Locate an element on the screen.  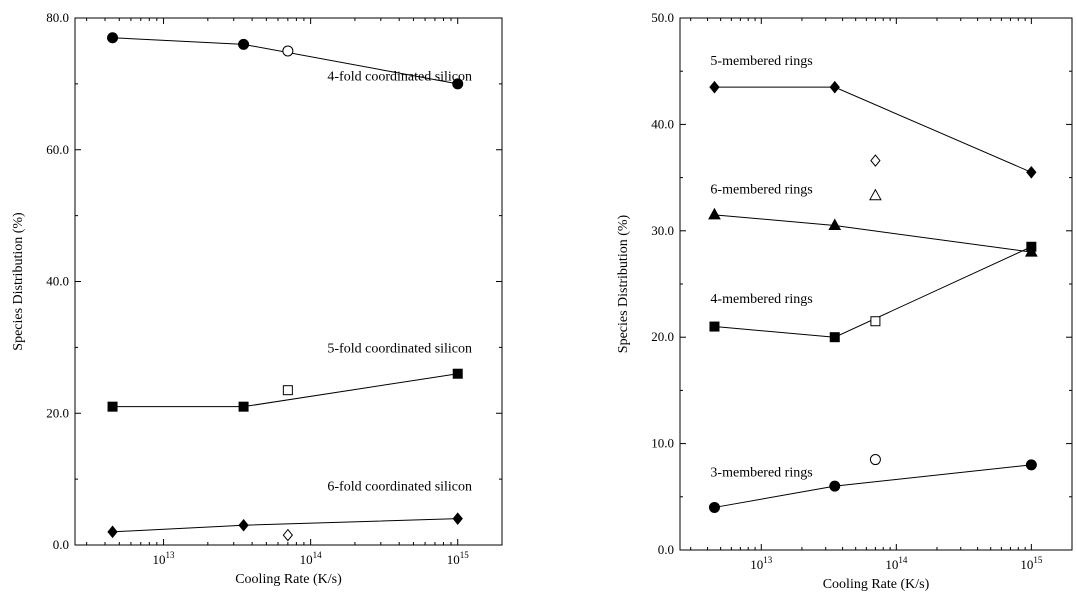
series-annotation: 3-membered rings is located at coordinates (761, 473).